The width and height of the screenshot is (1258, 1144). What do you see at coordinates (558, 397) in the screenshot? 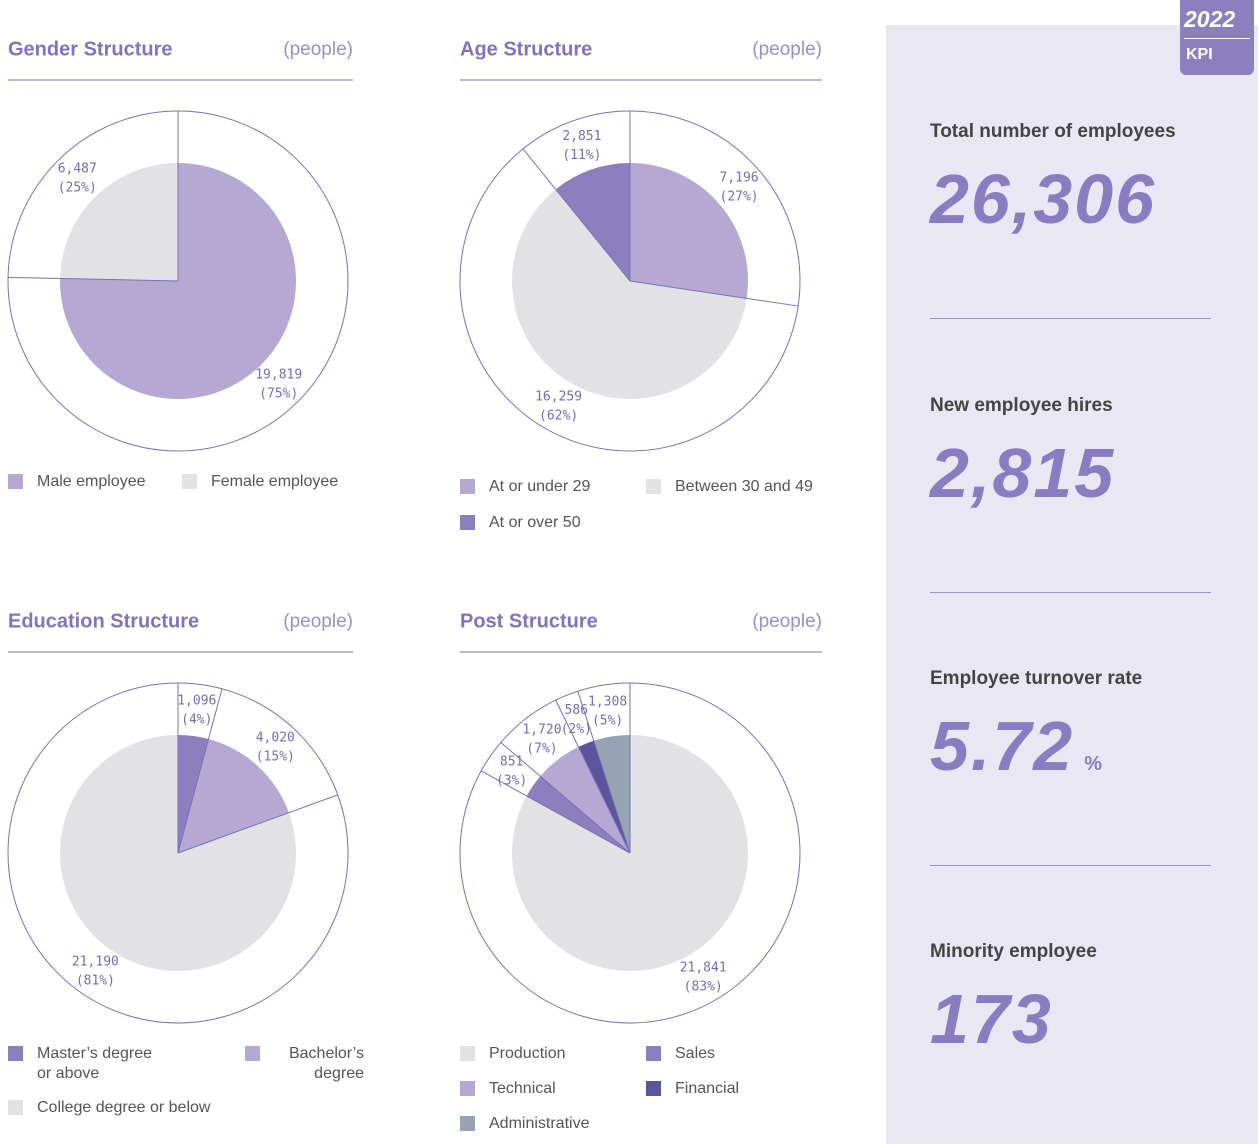
I see `value-label: 16,259` at bounding box center [558, 397].